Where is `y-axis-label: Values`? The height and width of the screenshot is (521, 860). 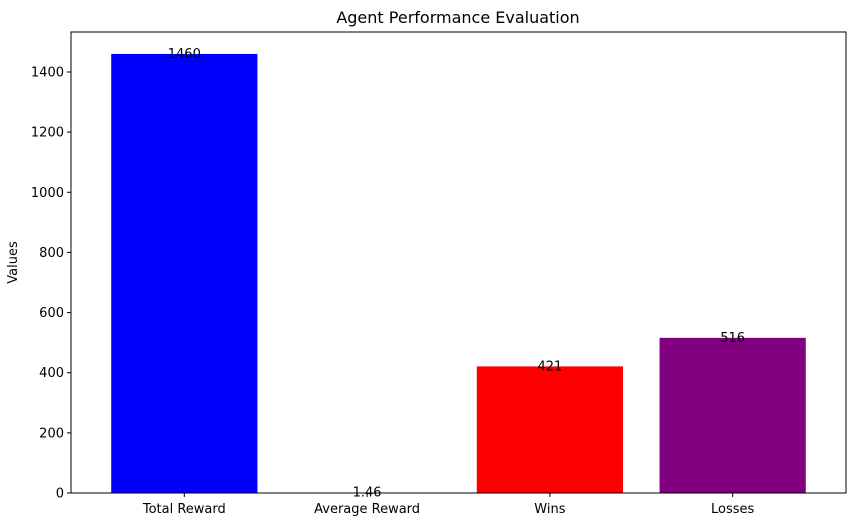 y-axis-label: Values is located at coordinates (13, 262).